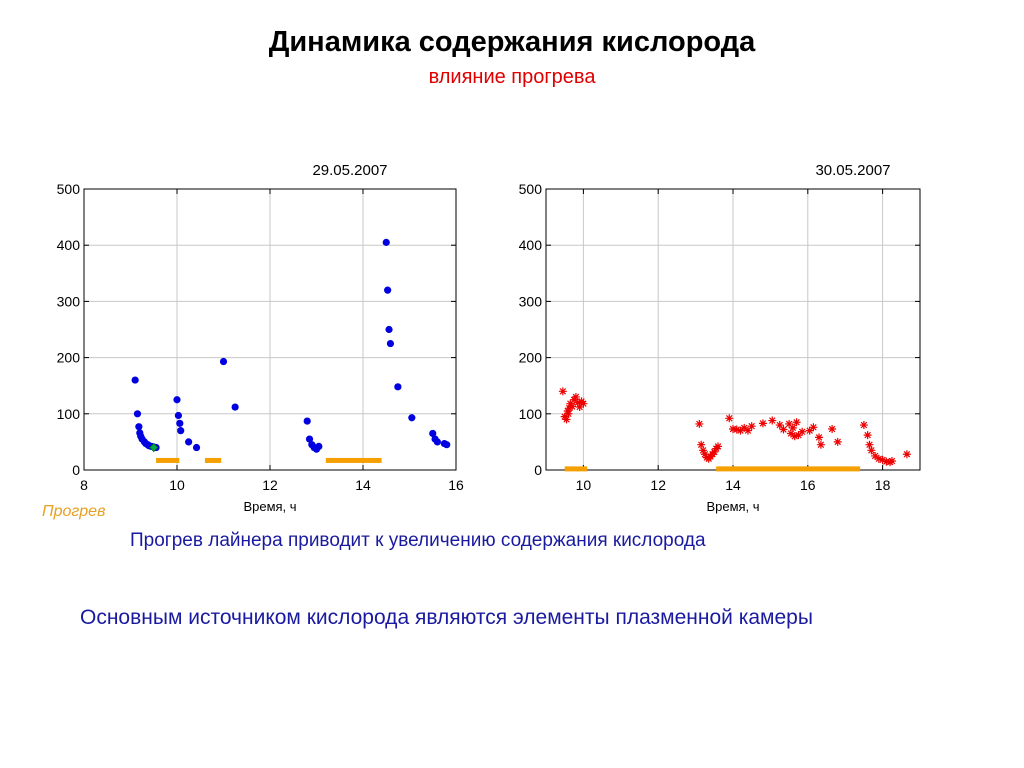 Image resolution: width=1024 pixels, height=768 pixels. What do you see at coordinates (69, 245) in the screenshot?
I see `chart-1-y-tick-label-4: 400` at bounding box center [69, 245].